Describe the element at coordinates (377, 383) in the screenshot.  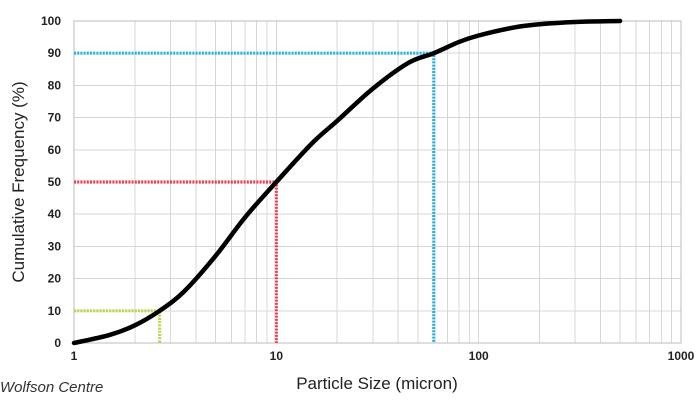
I see `x-axis-title: Particle Size (micron)` at that location.